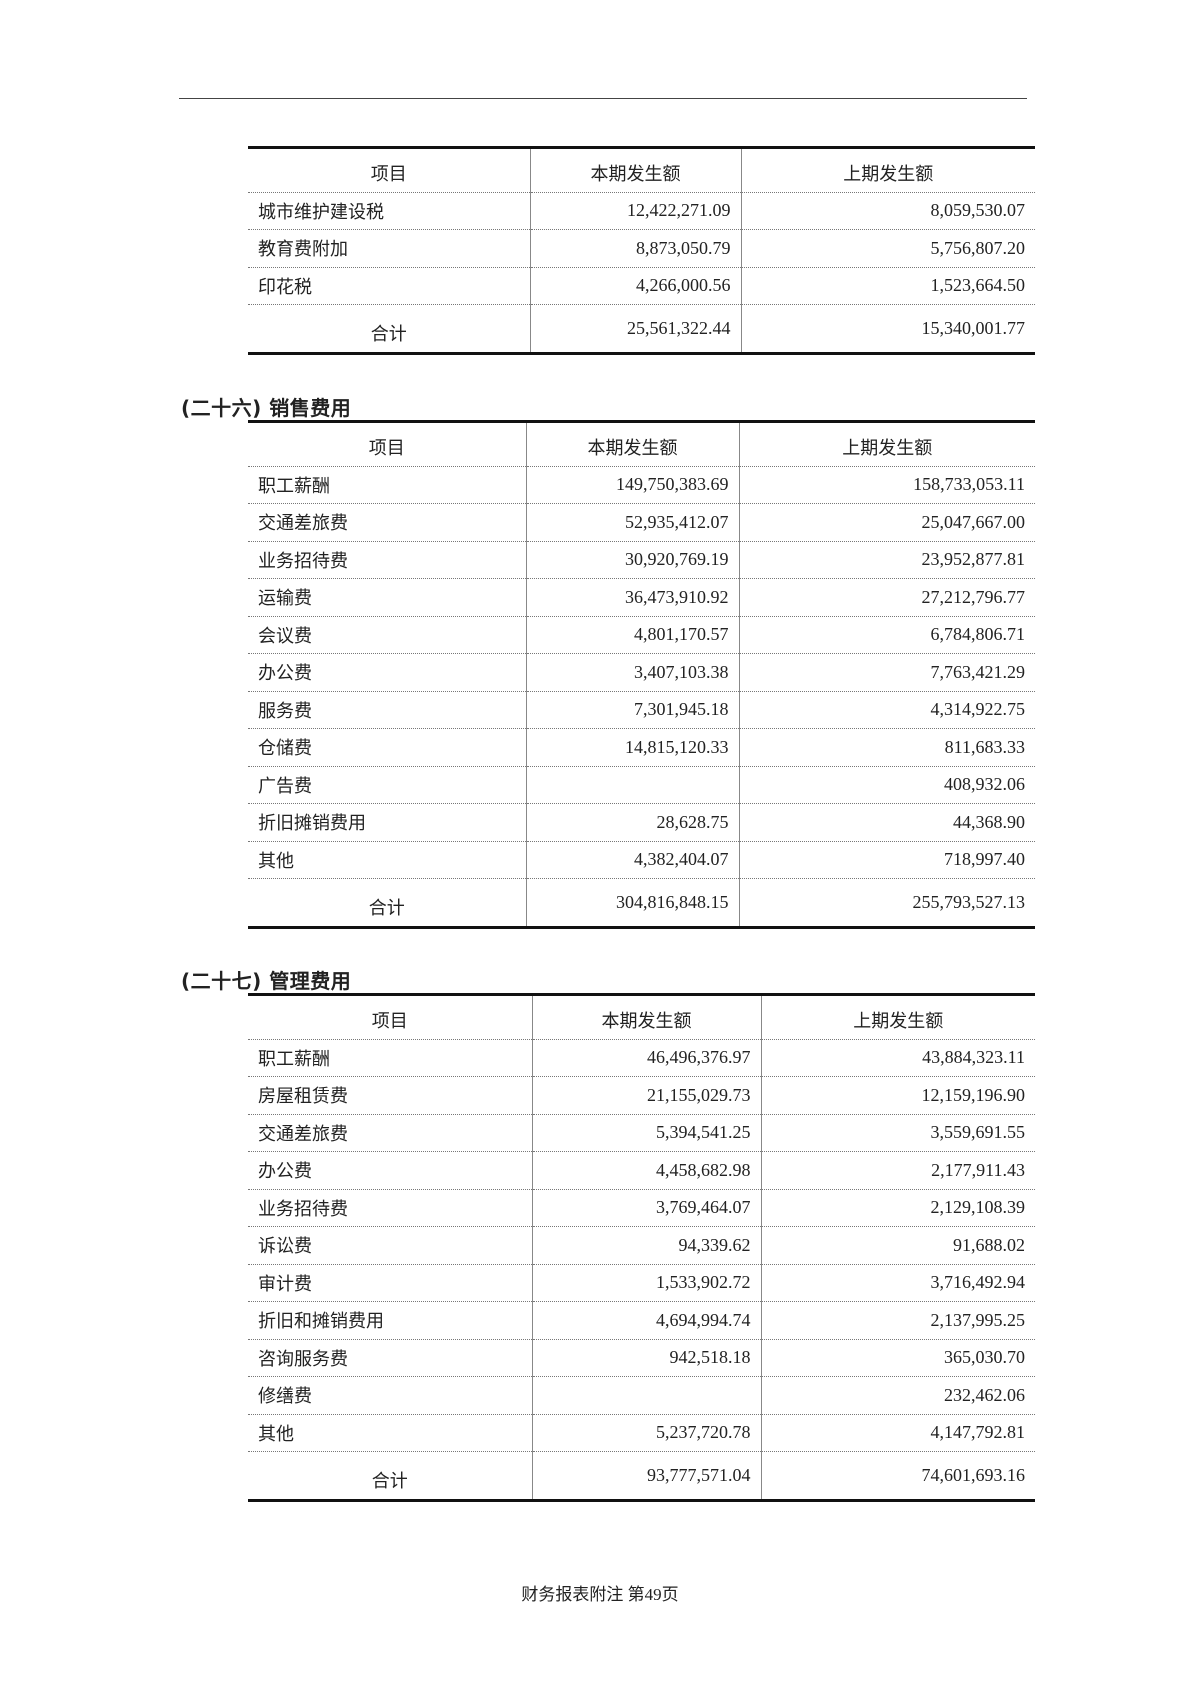 Image resolution: width=1200 pixels, height=1696 pixels. I want to click on table-row: 房屋租赁费 21,155,029.73 12,159,196.90, so click(641, 1095).